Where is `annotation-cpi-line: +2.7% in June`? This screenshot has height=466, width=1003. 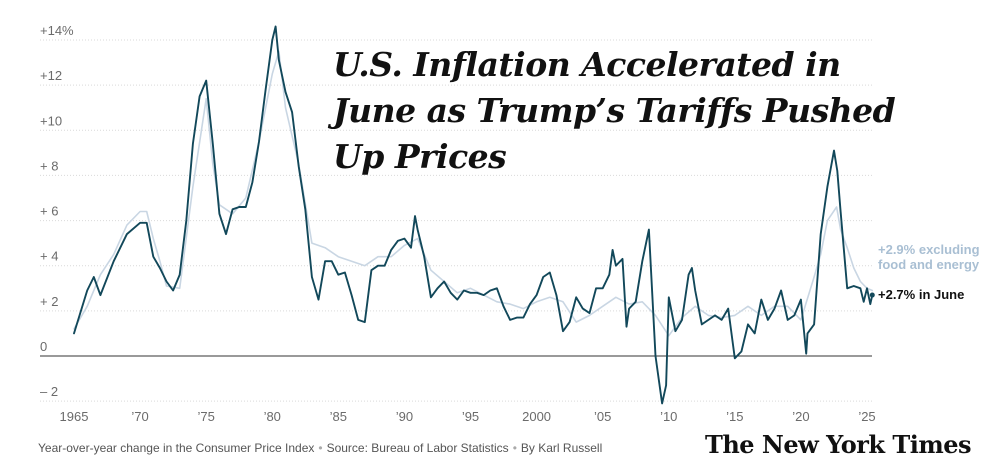 annotation-cpi-line: +2.7% in June is located at coordinates (921, 294).